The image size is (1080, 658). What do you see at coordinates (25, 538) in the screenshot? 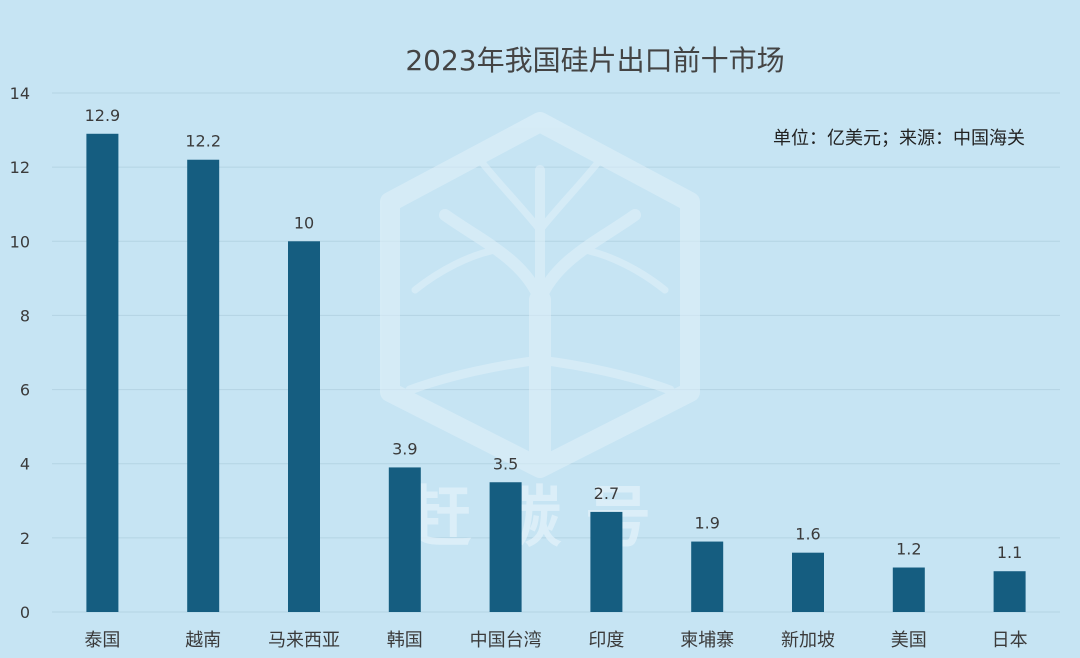
I see `y-tick-label: 2` at bounding box center [25, 538].